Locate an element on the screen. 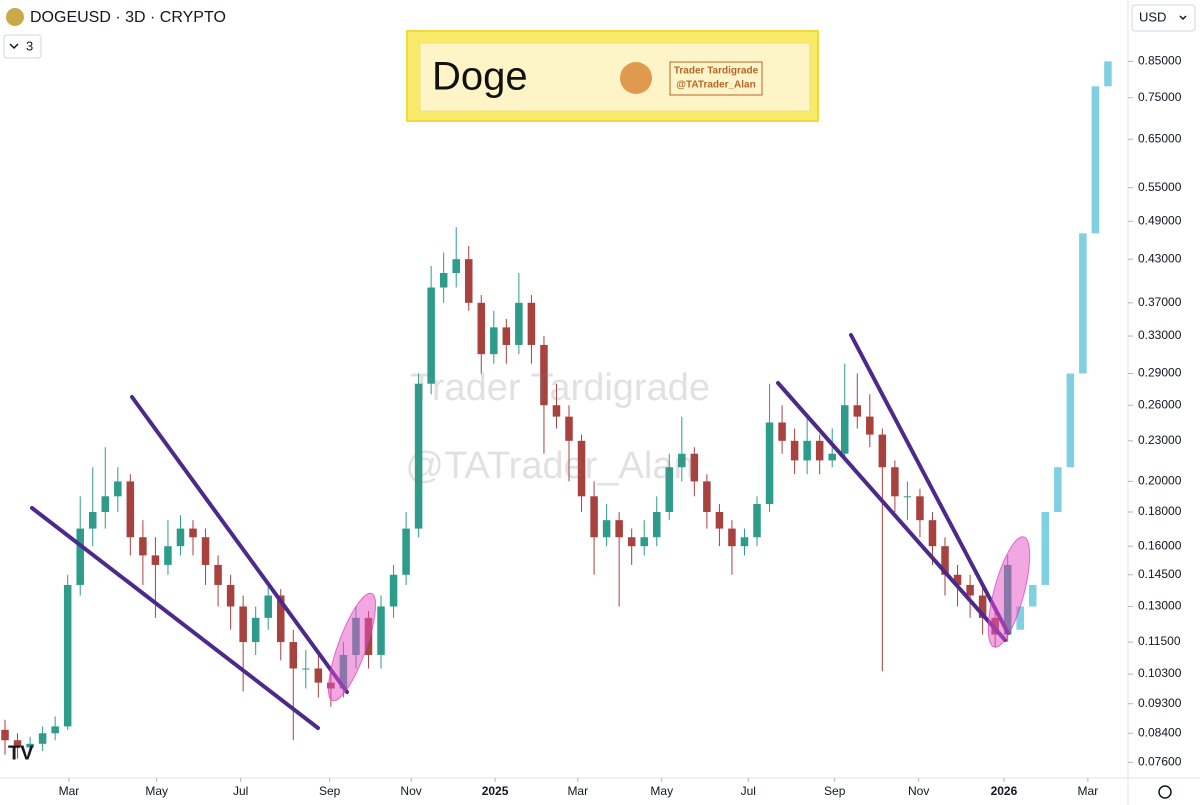  symbol-title: DOGEUSD · 3D · CRYPTO is located at coordinates (128, 17).